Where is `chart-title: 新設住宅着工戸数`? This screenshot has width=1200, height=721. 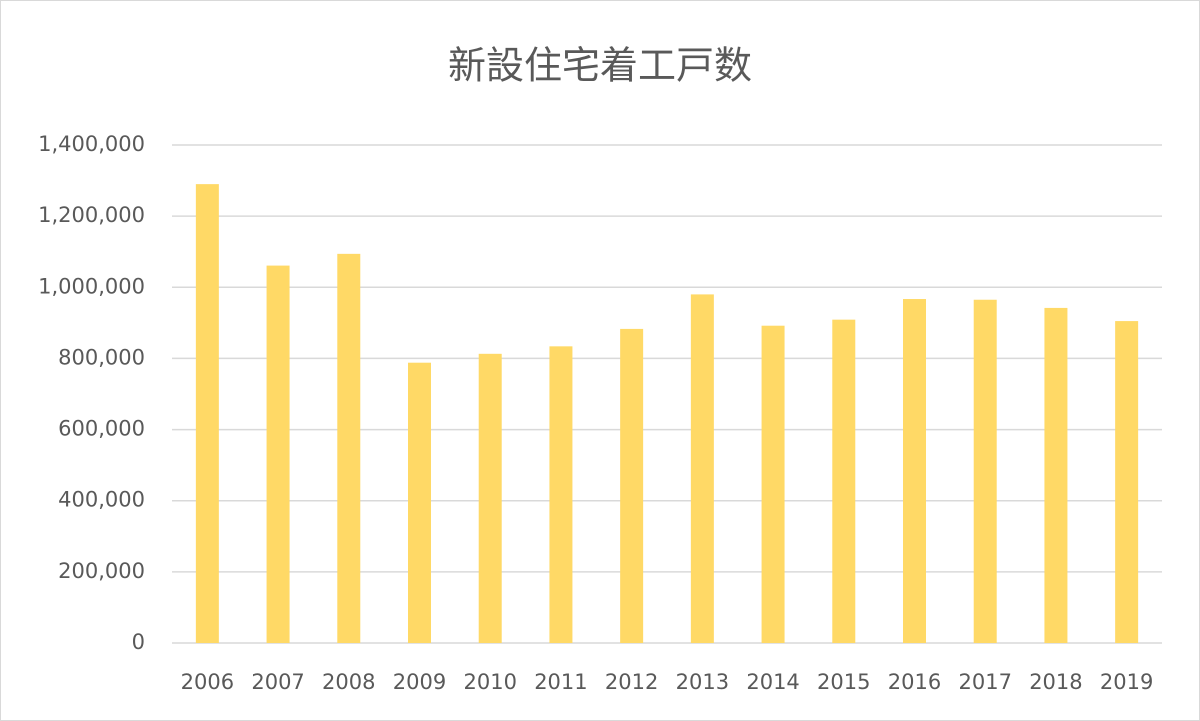
chart-title: 新設住宅着工戸数 is located at coordinates (600, 66).